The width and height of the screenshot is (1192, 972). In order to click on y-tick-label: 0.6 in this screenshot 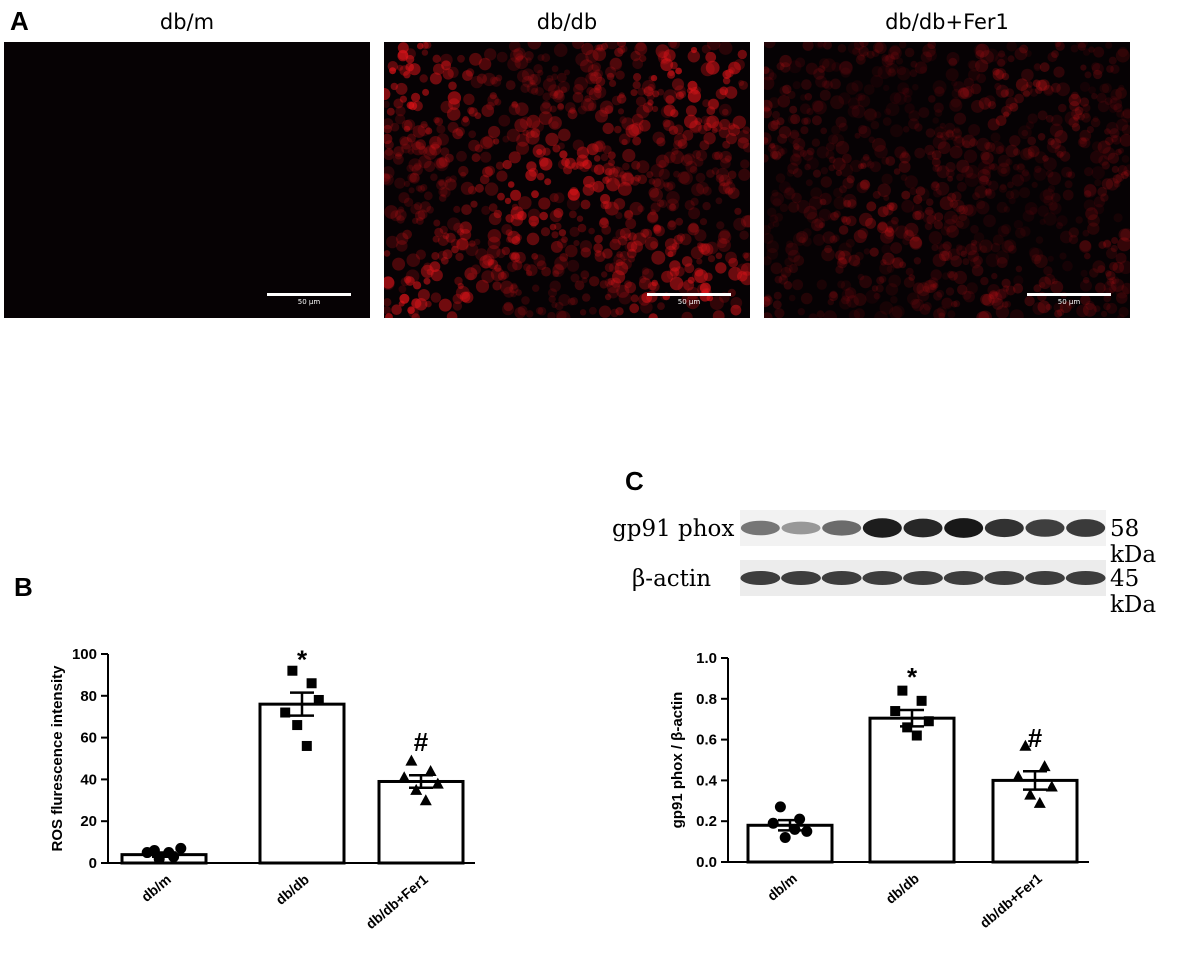, I will do `click(706, 740)`.